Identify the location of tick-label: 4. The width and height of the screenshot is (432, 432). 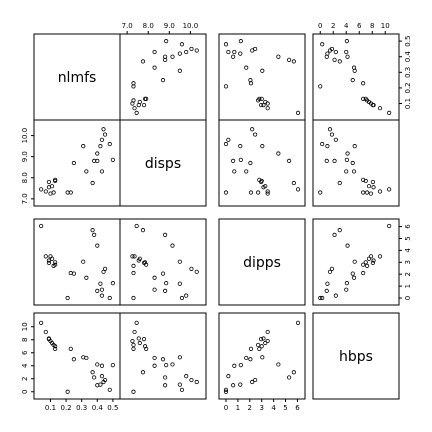
(346, 26).